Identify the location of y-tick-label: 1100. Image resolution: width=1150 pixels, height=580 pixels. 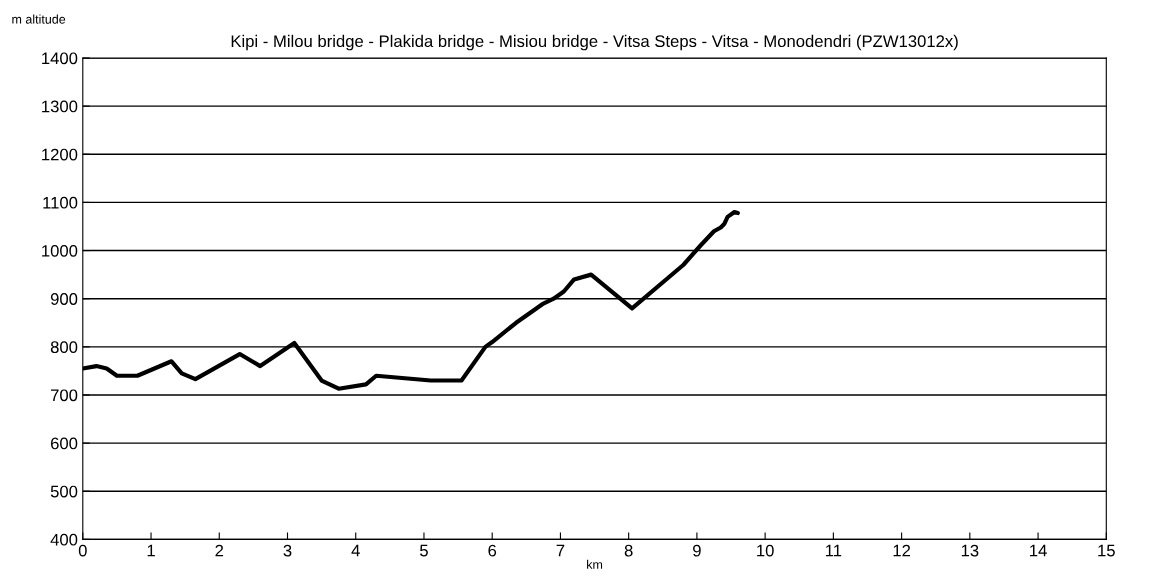
(60, 202).